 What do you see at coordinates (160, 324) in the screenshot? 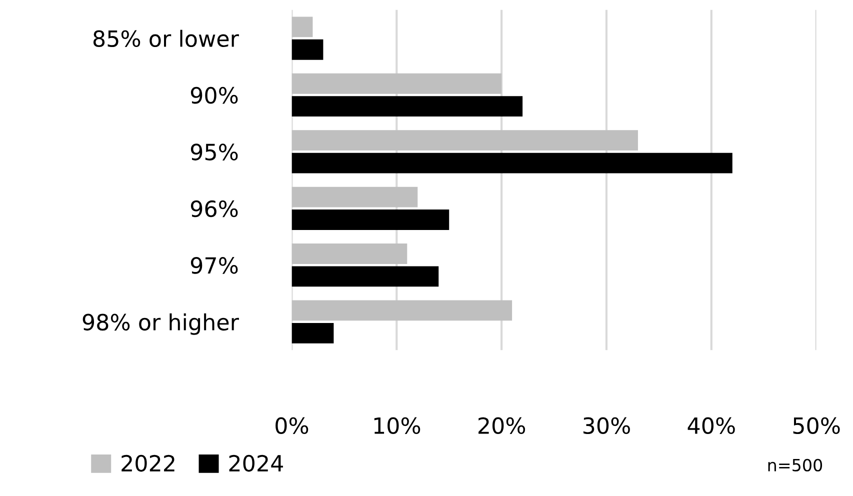
I see `y-tick-label: 98% or higher` at bounding box center [160, 324].